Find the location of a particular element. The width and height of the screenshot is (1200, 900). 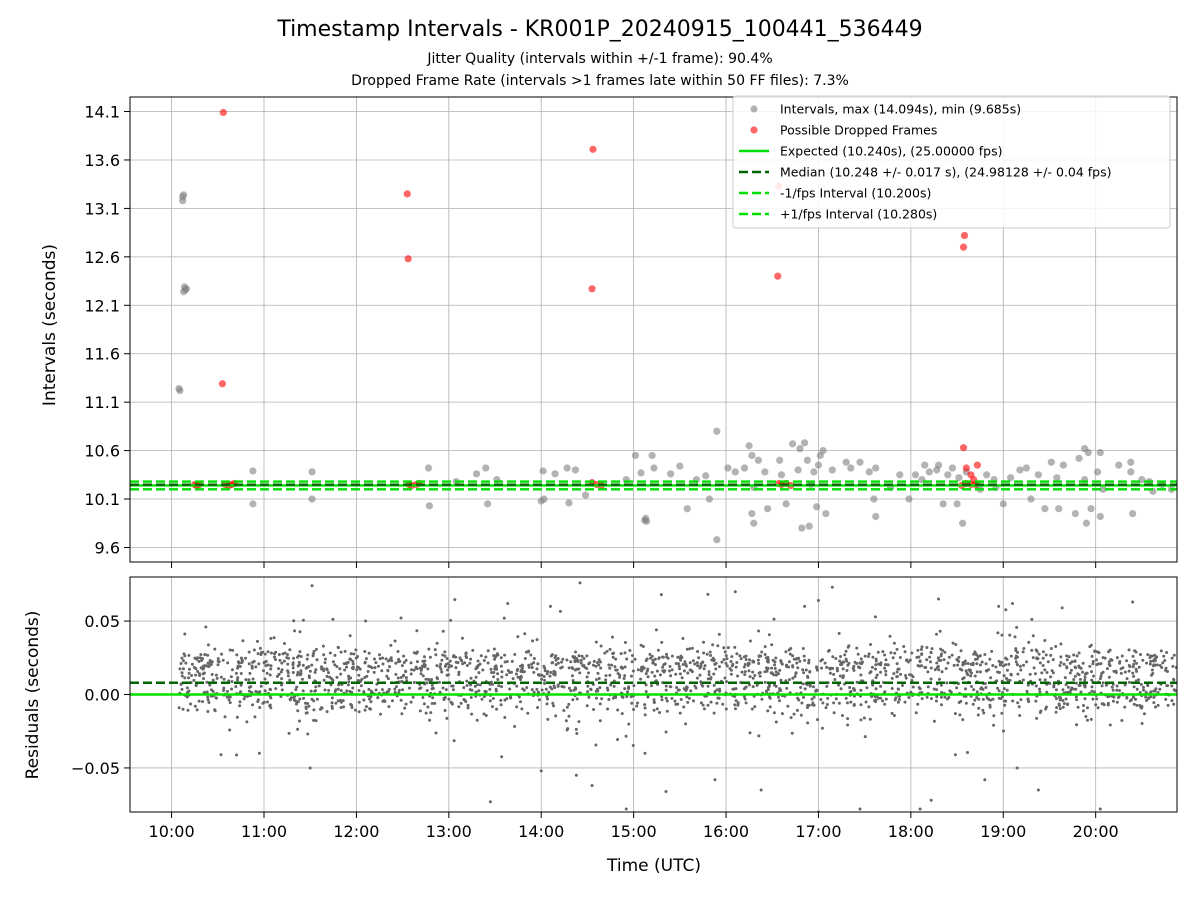

dropped-frame-point is located at coordinates (963, 247).